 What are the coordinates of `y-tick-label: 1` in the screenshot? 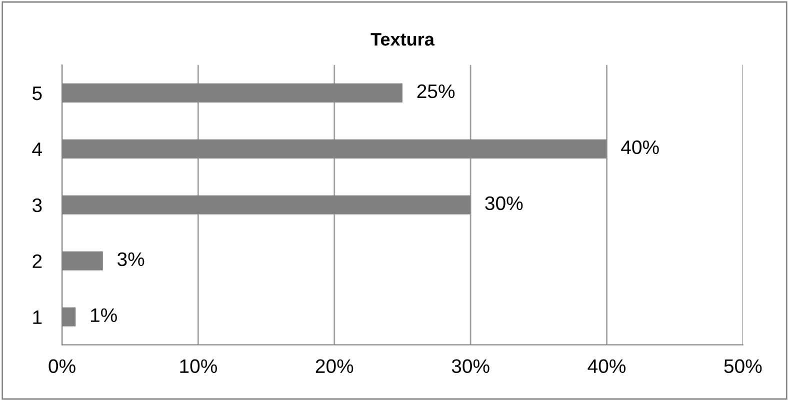 It's located at (37, 317).